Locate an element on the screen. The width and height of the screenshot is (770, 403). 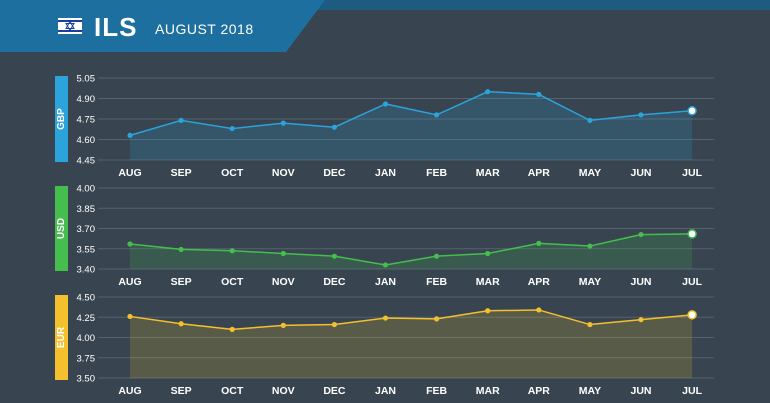
gbp-xtick-label: OCT is located at coordinates (232, 173).